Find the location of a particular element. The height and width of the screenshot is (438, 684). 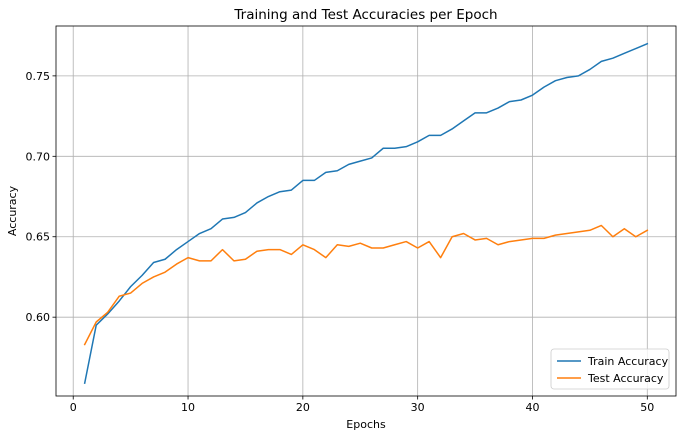

legend-label: Test Accuracy is located at coordinates (625, 378).